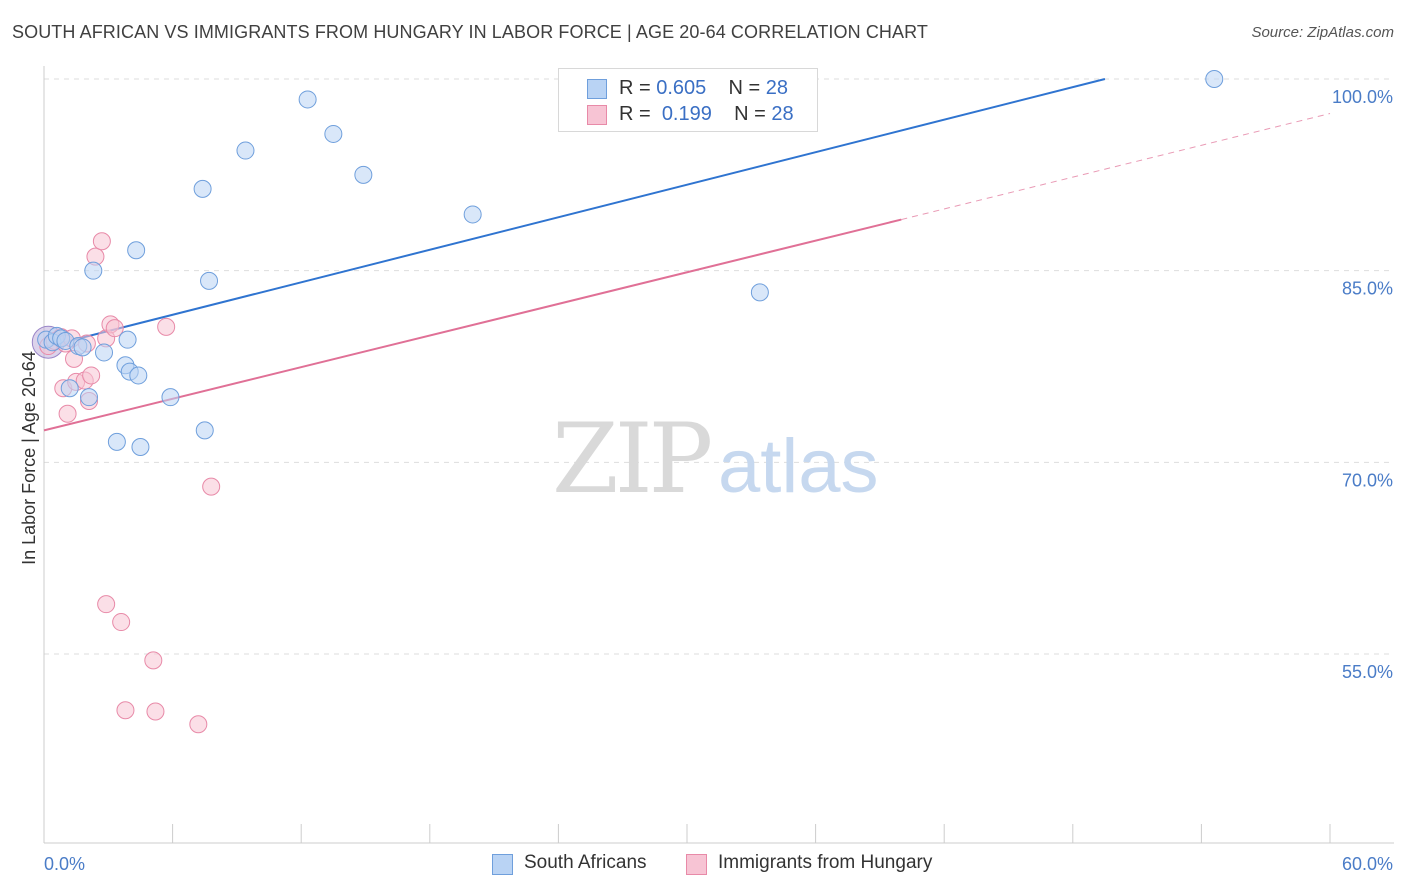 The width and height of the screenshot is (1406, 892). Describe the element at coordinates (686, 114) in the screenshot. I see `legend-r-value: 0.199` at that location.